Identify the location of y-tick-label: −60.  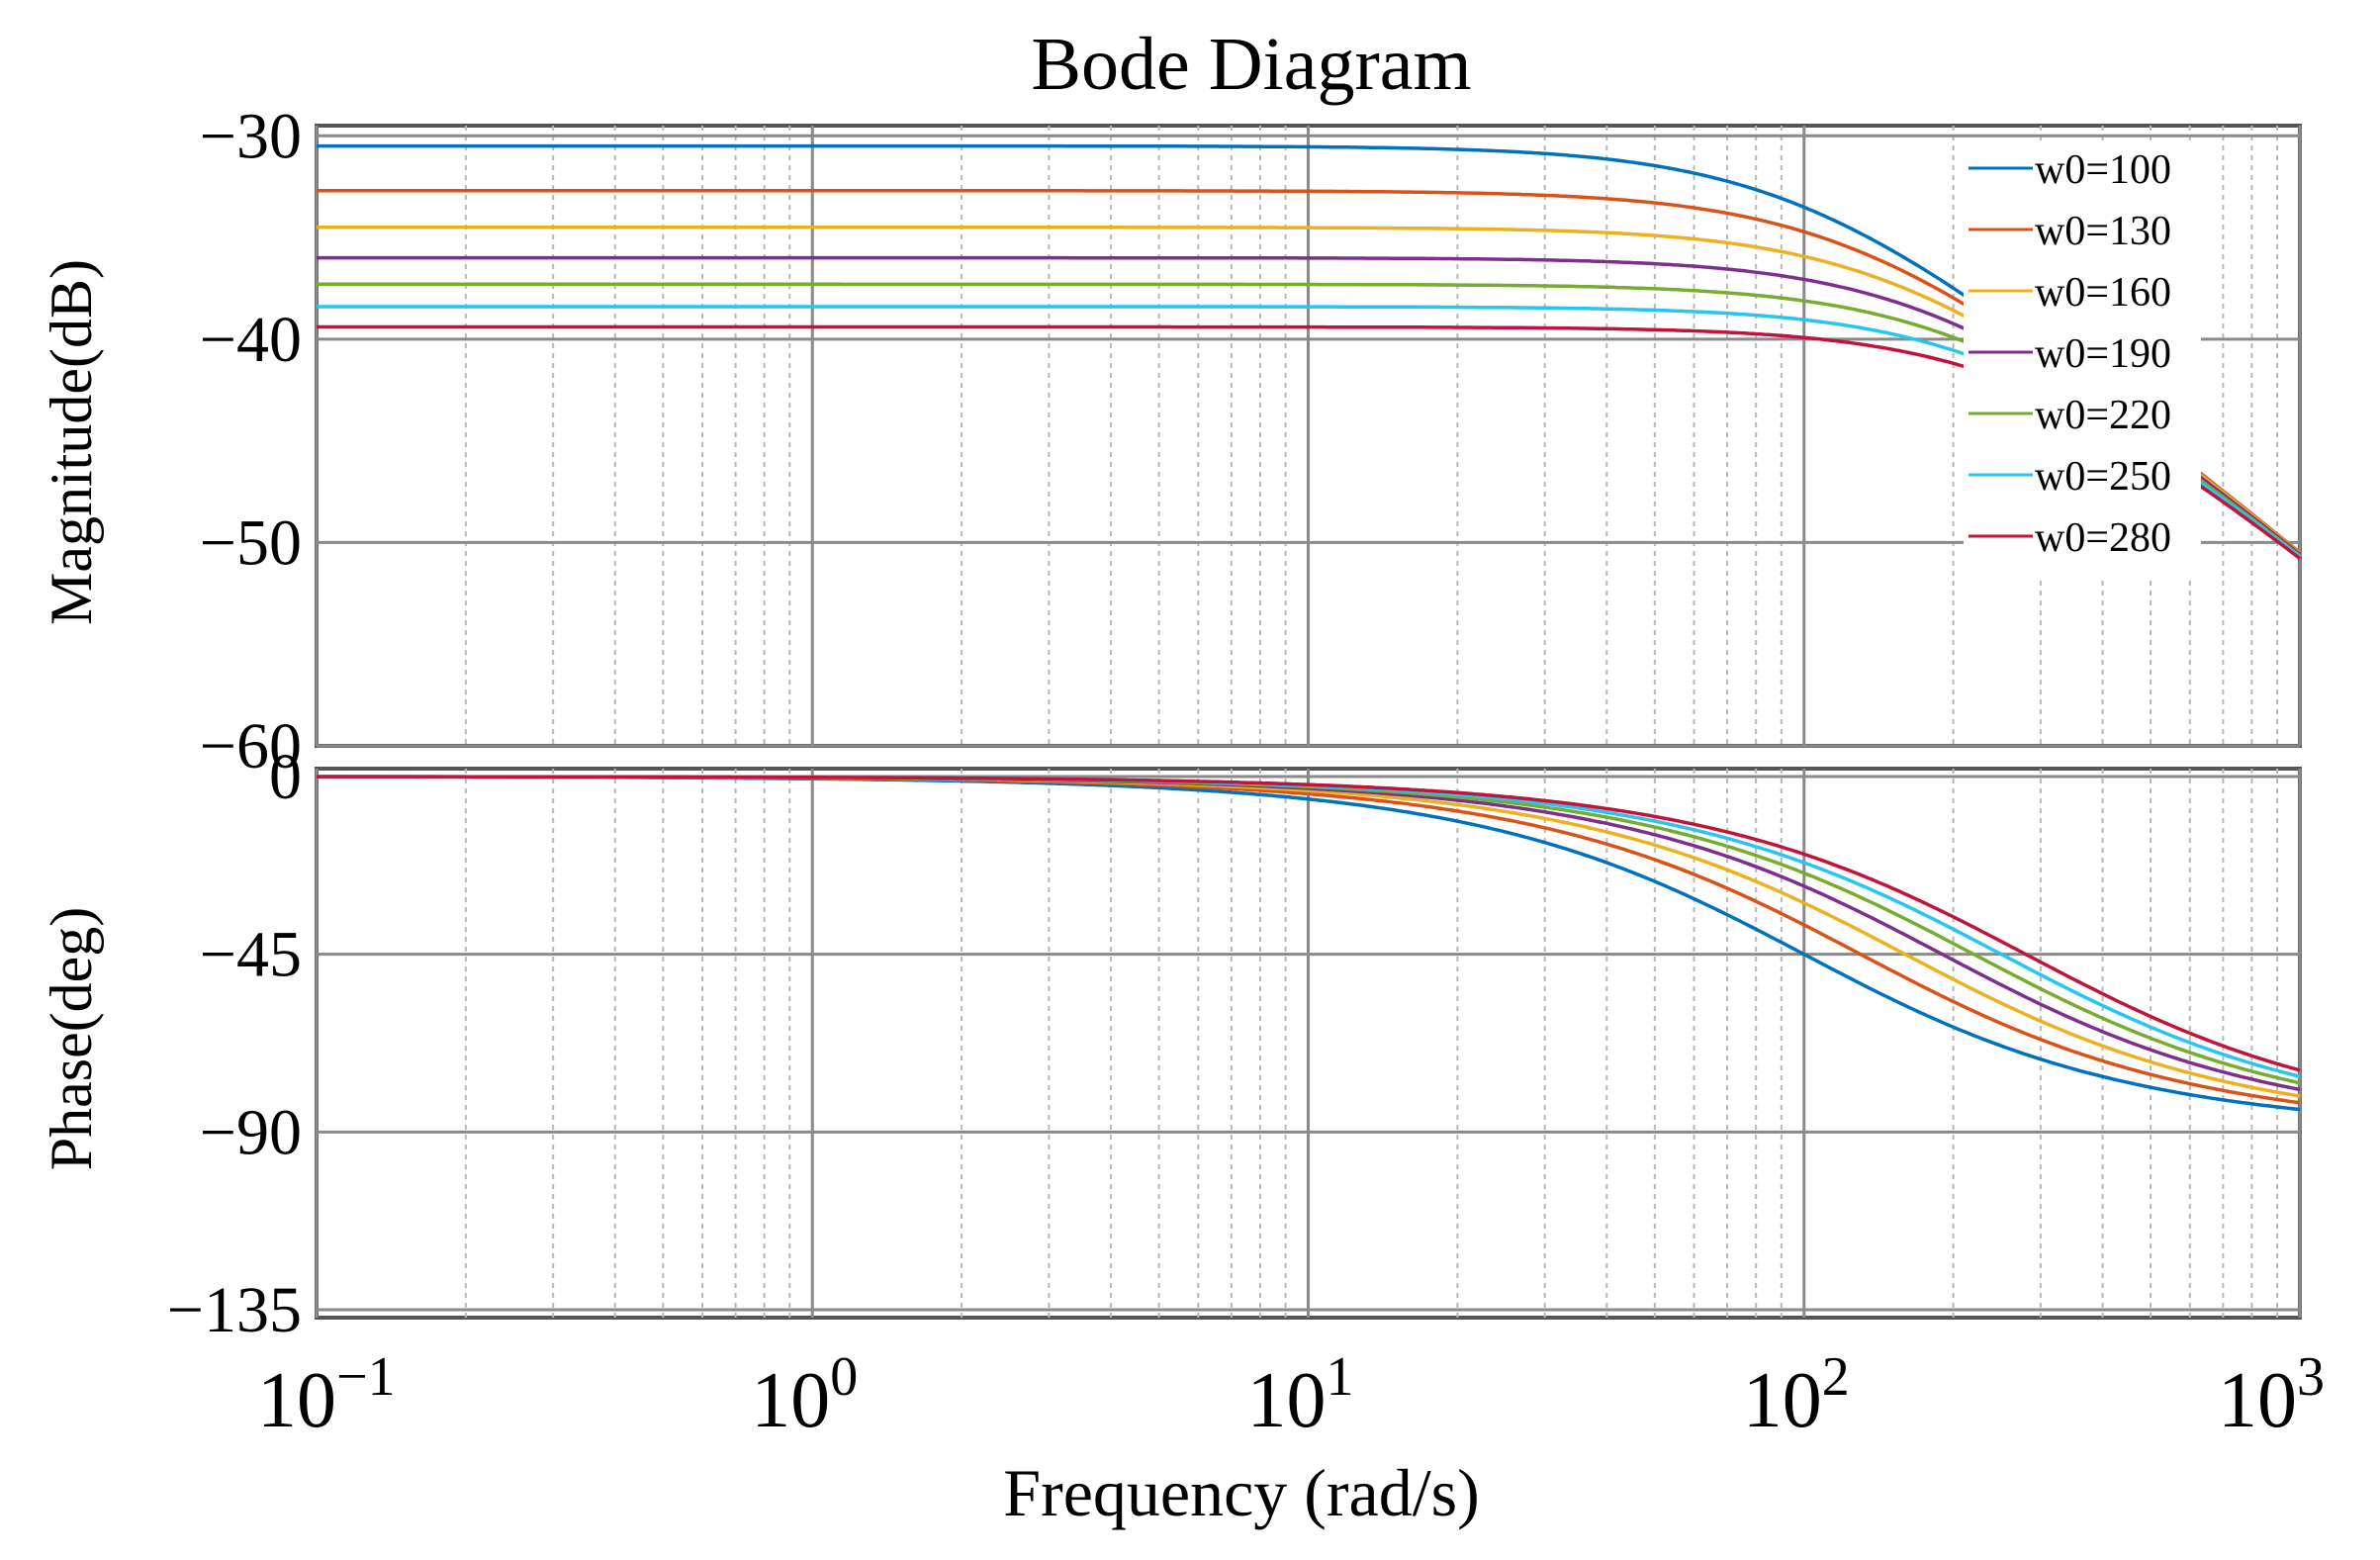
(251, 746).